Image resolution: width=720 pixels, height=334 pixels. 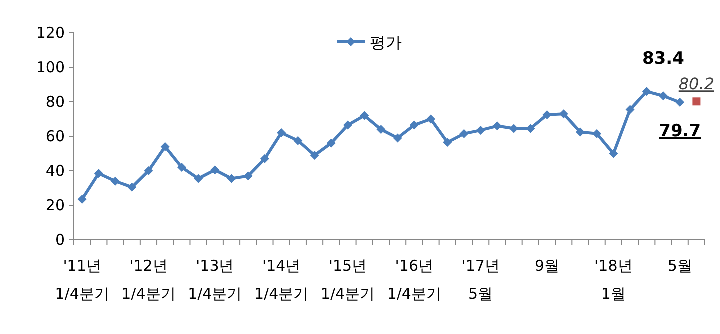 What do you see at coordinates (663, 59) in the screenshot?
I see `data-label: 83.4` at bounding box center [663, 59].